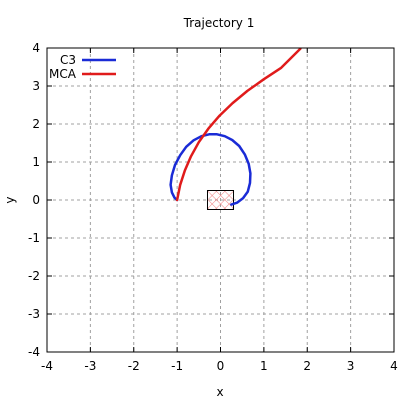 This screenshot has height=404, width=417. Describe the element at coordinates (351, 366) in the screenshot. I see `x-tick-label: 3` at that location.